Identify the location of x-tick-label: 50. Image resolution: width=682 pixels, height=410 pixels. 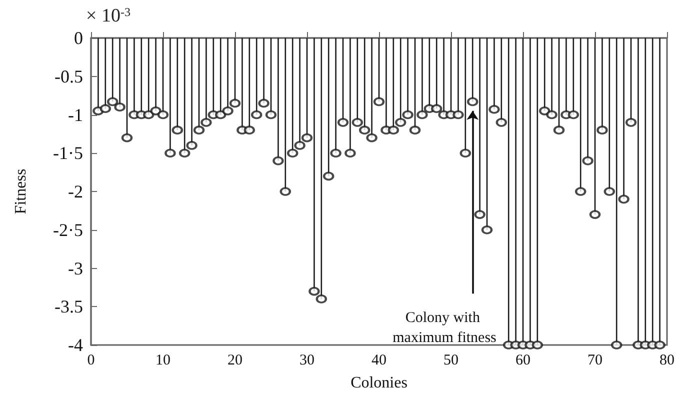
(451, 360).